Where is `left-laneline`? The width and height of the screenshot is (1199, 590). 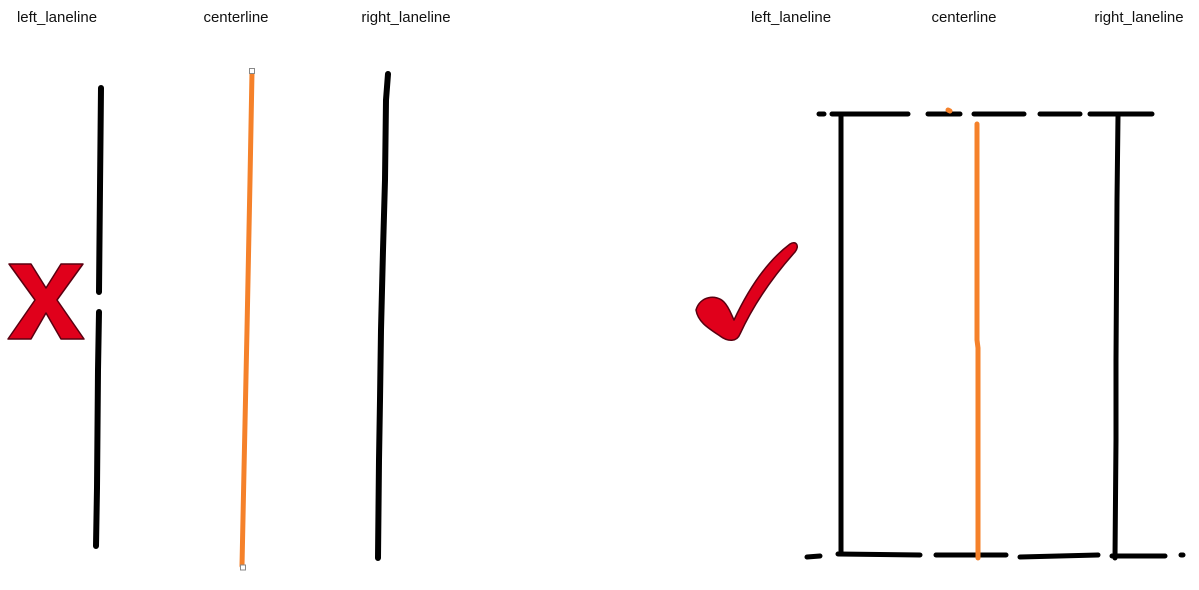 left-laneline is located at coordinates (98, 317).